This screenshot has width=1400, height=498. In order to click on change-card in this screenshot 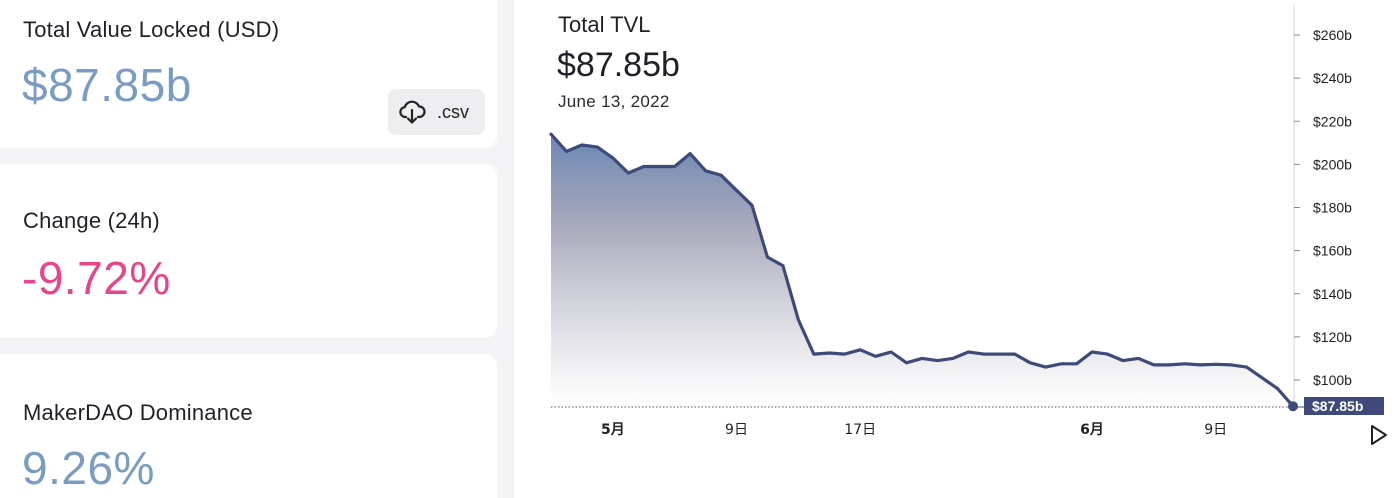, I will do `click(248, 251)`.